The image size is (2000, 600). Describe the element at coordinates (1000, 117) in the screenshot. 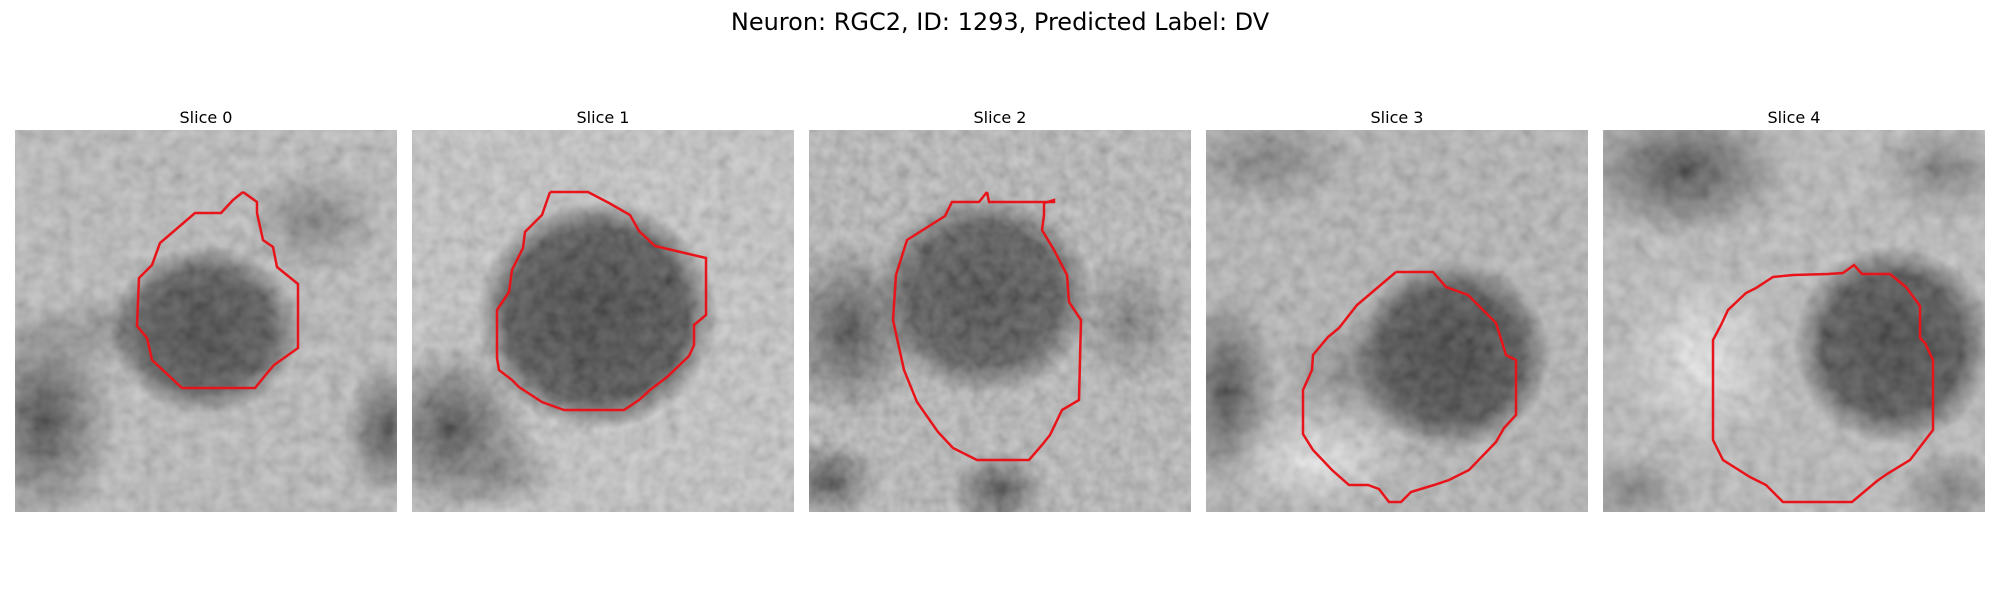

I see `slice-title-2: Slice 2` at that location.